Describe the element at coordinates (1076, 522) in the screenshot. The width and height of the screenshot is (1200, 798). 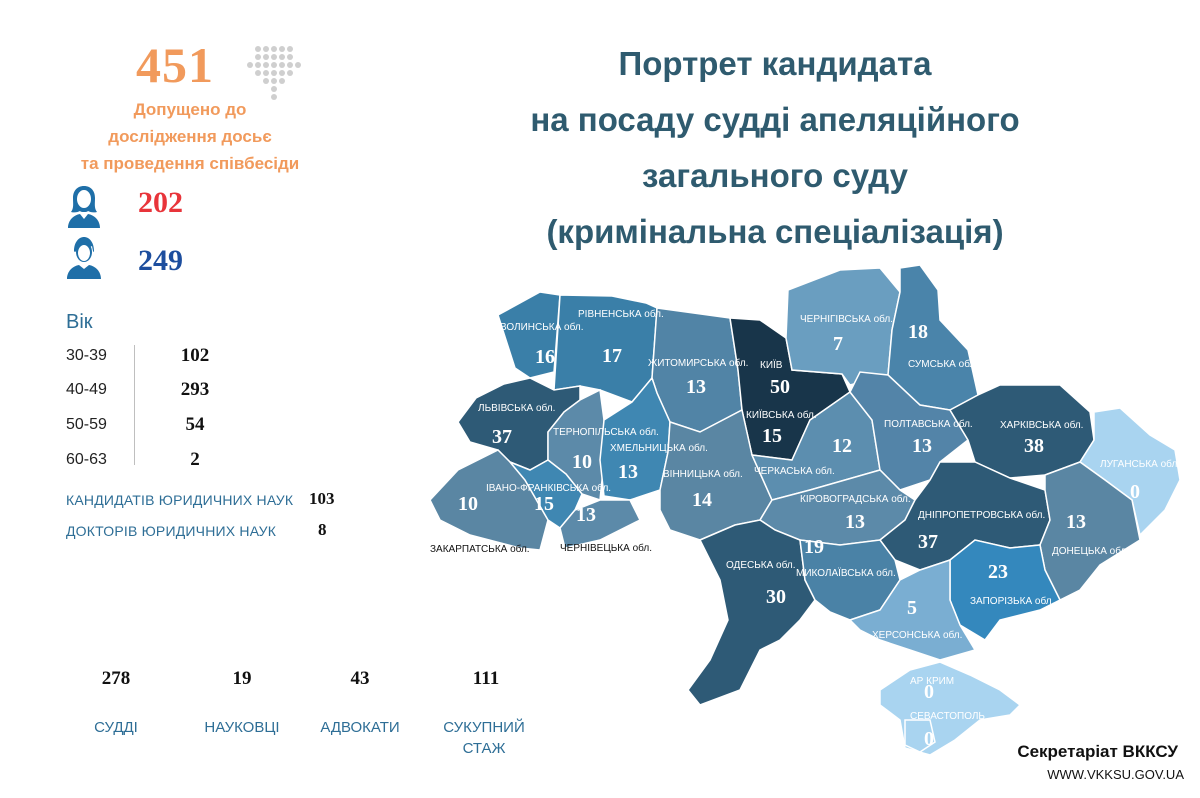
I see `region-value-donetsk: 13` at that location.